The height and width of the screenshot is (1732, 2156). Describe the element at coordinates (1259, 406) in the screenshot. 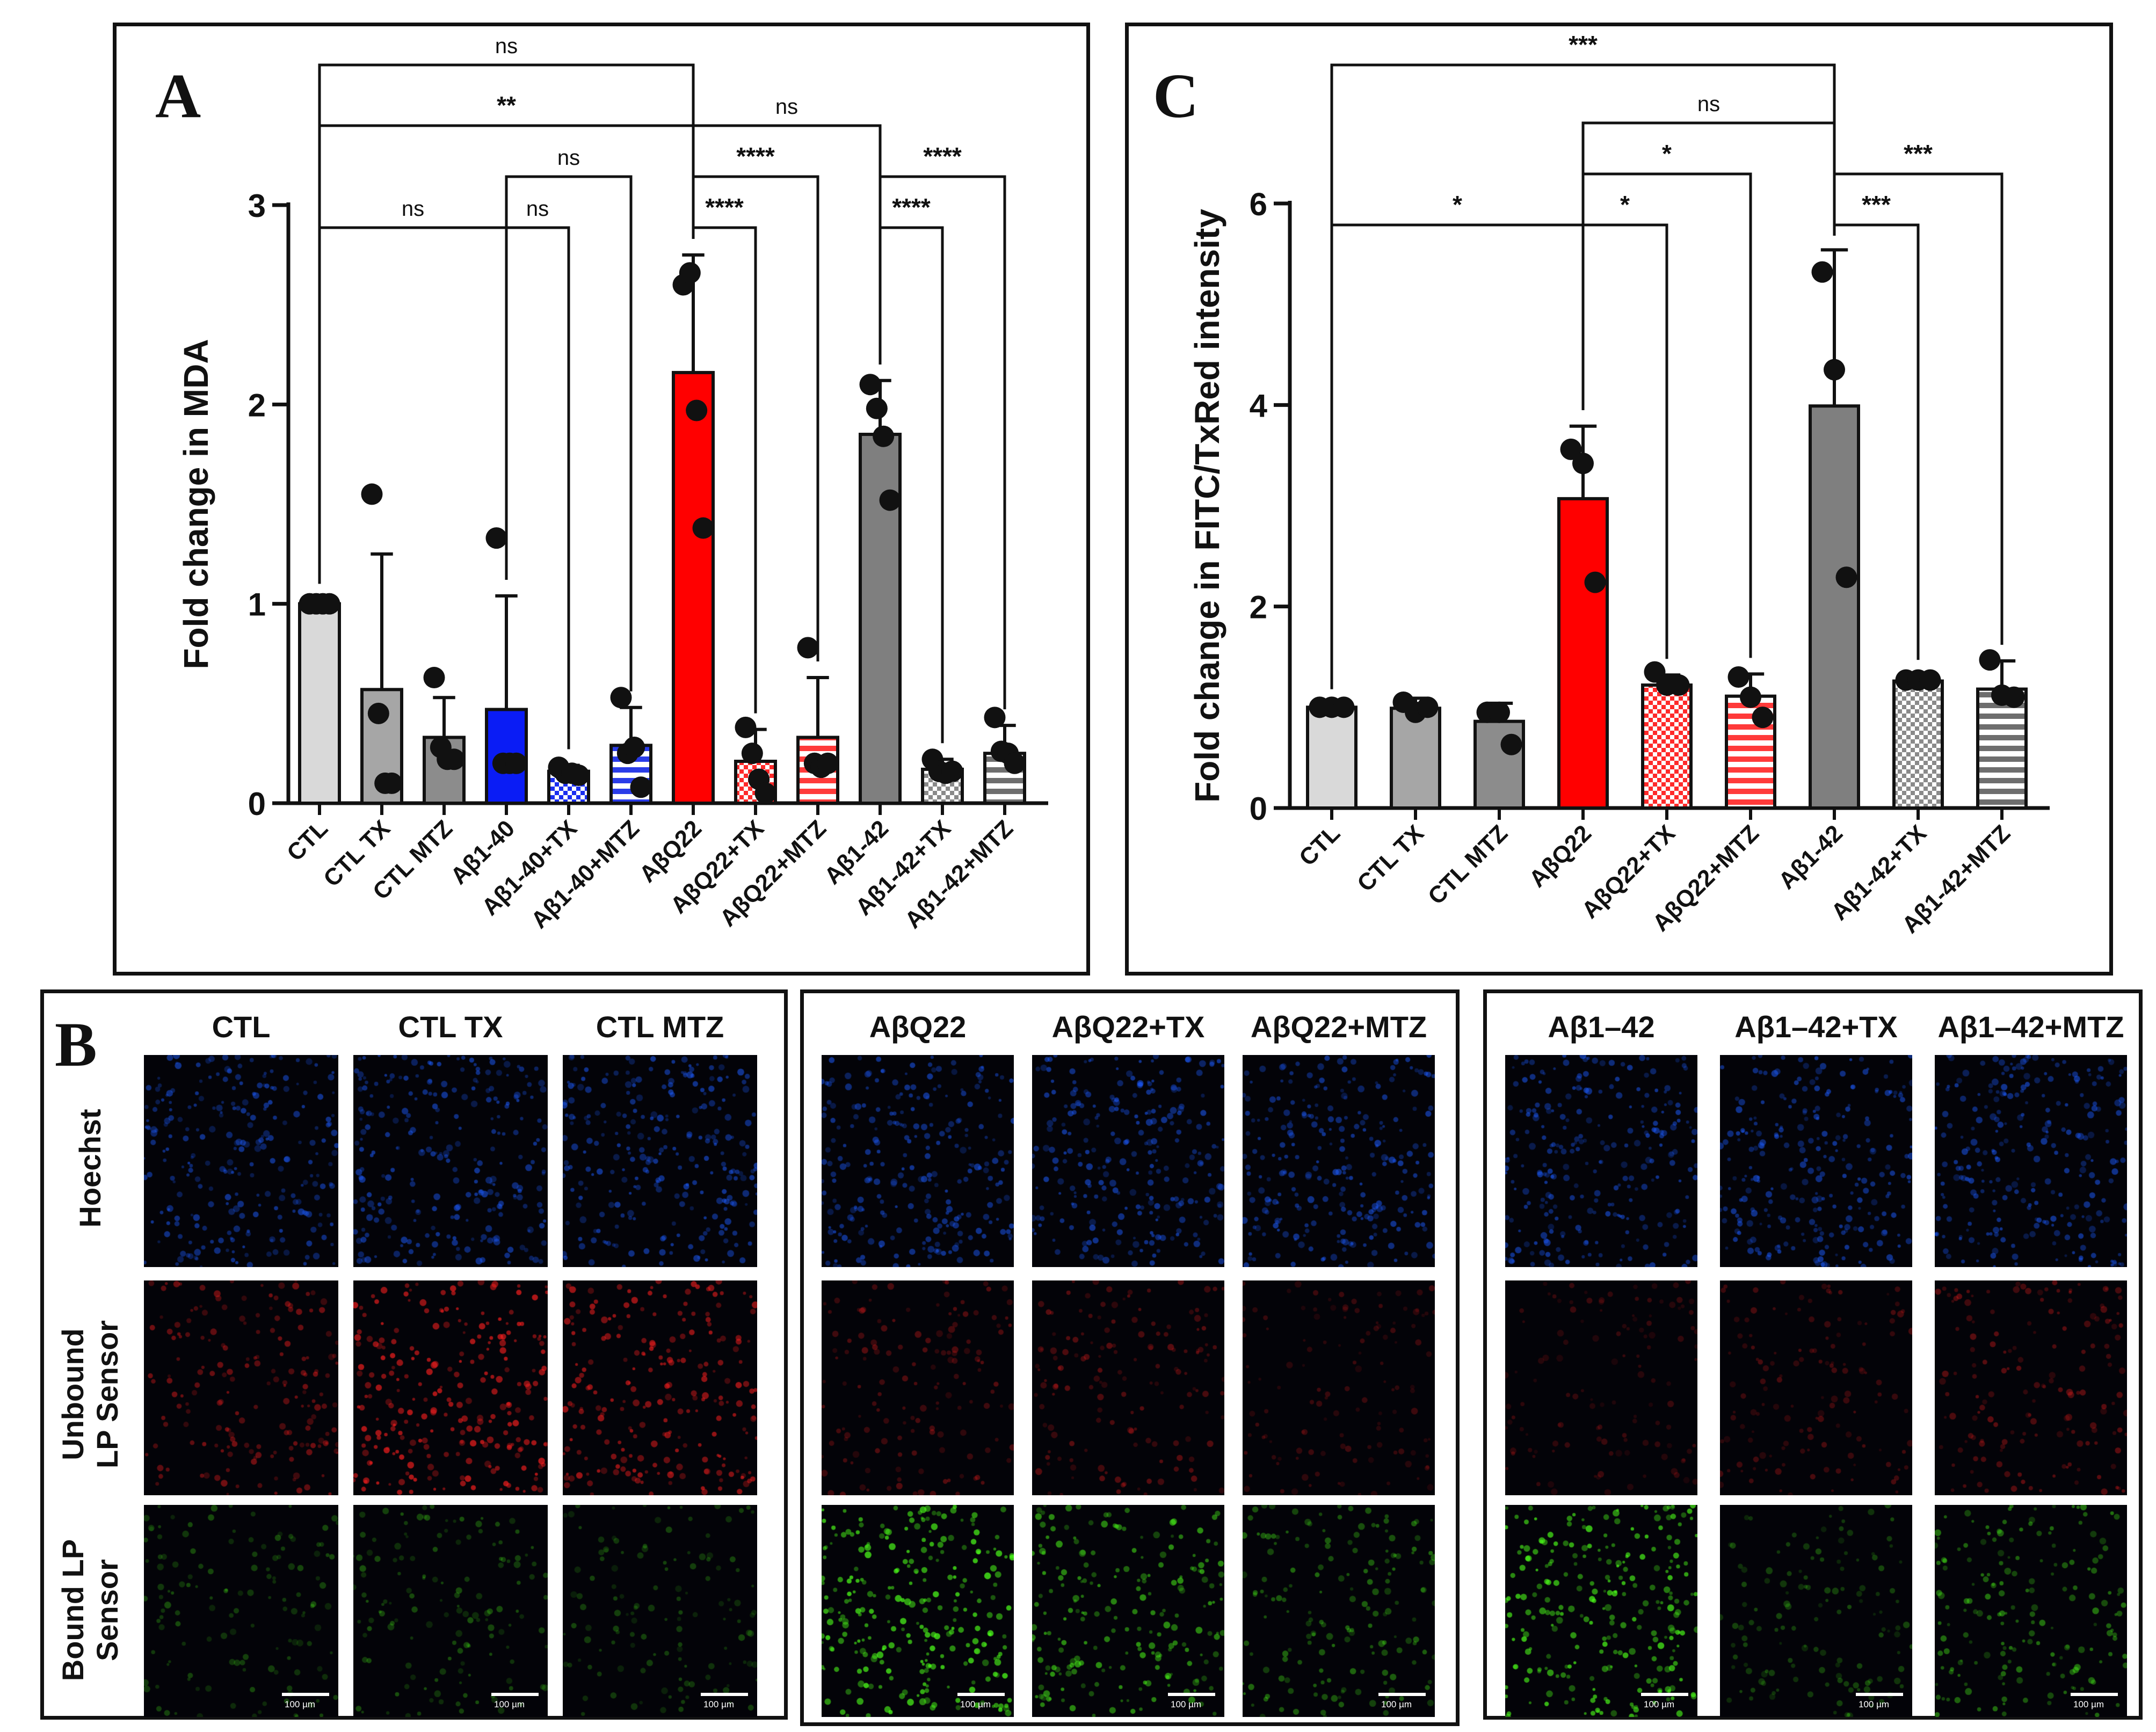

I see `y-tick-label: 4` at that location.